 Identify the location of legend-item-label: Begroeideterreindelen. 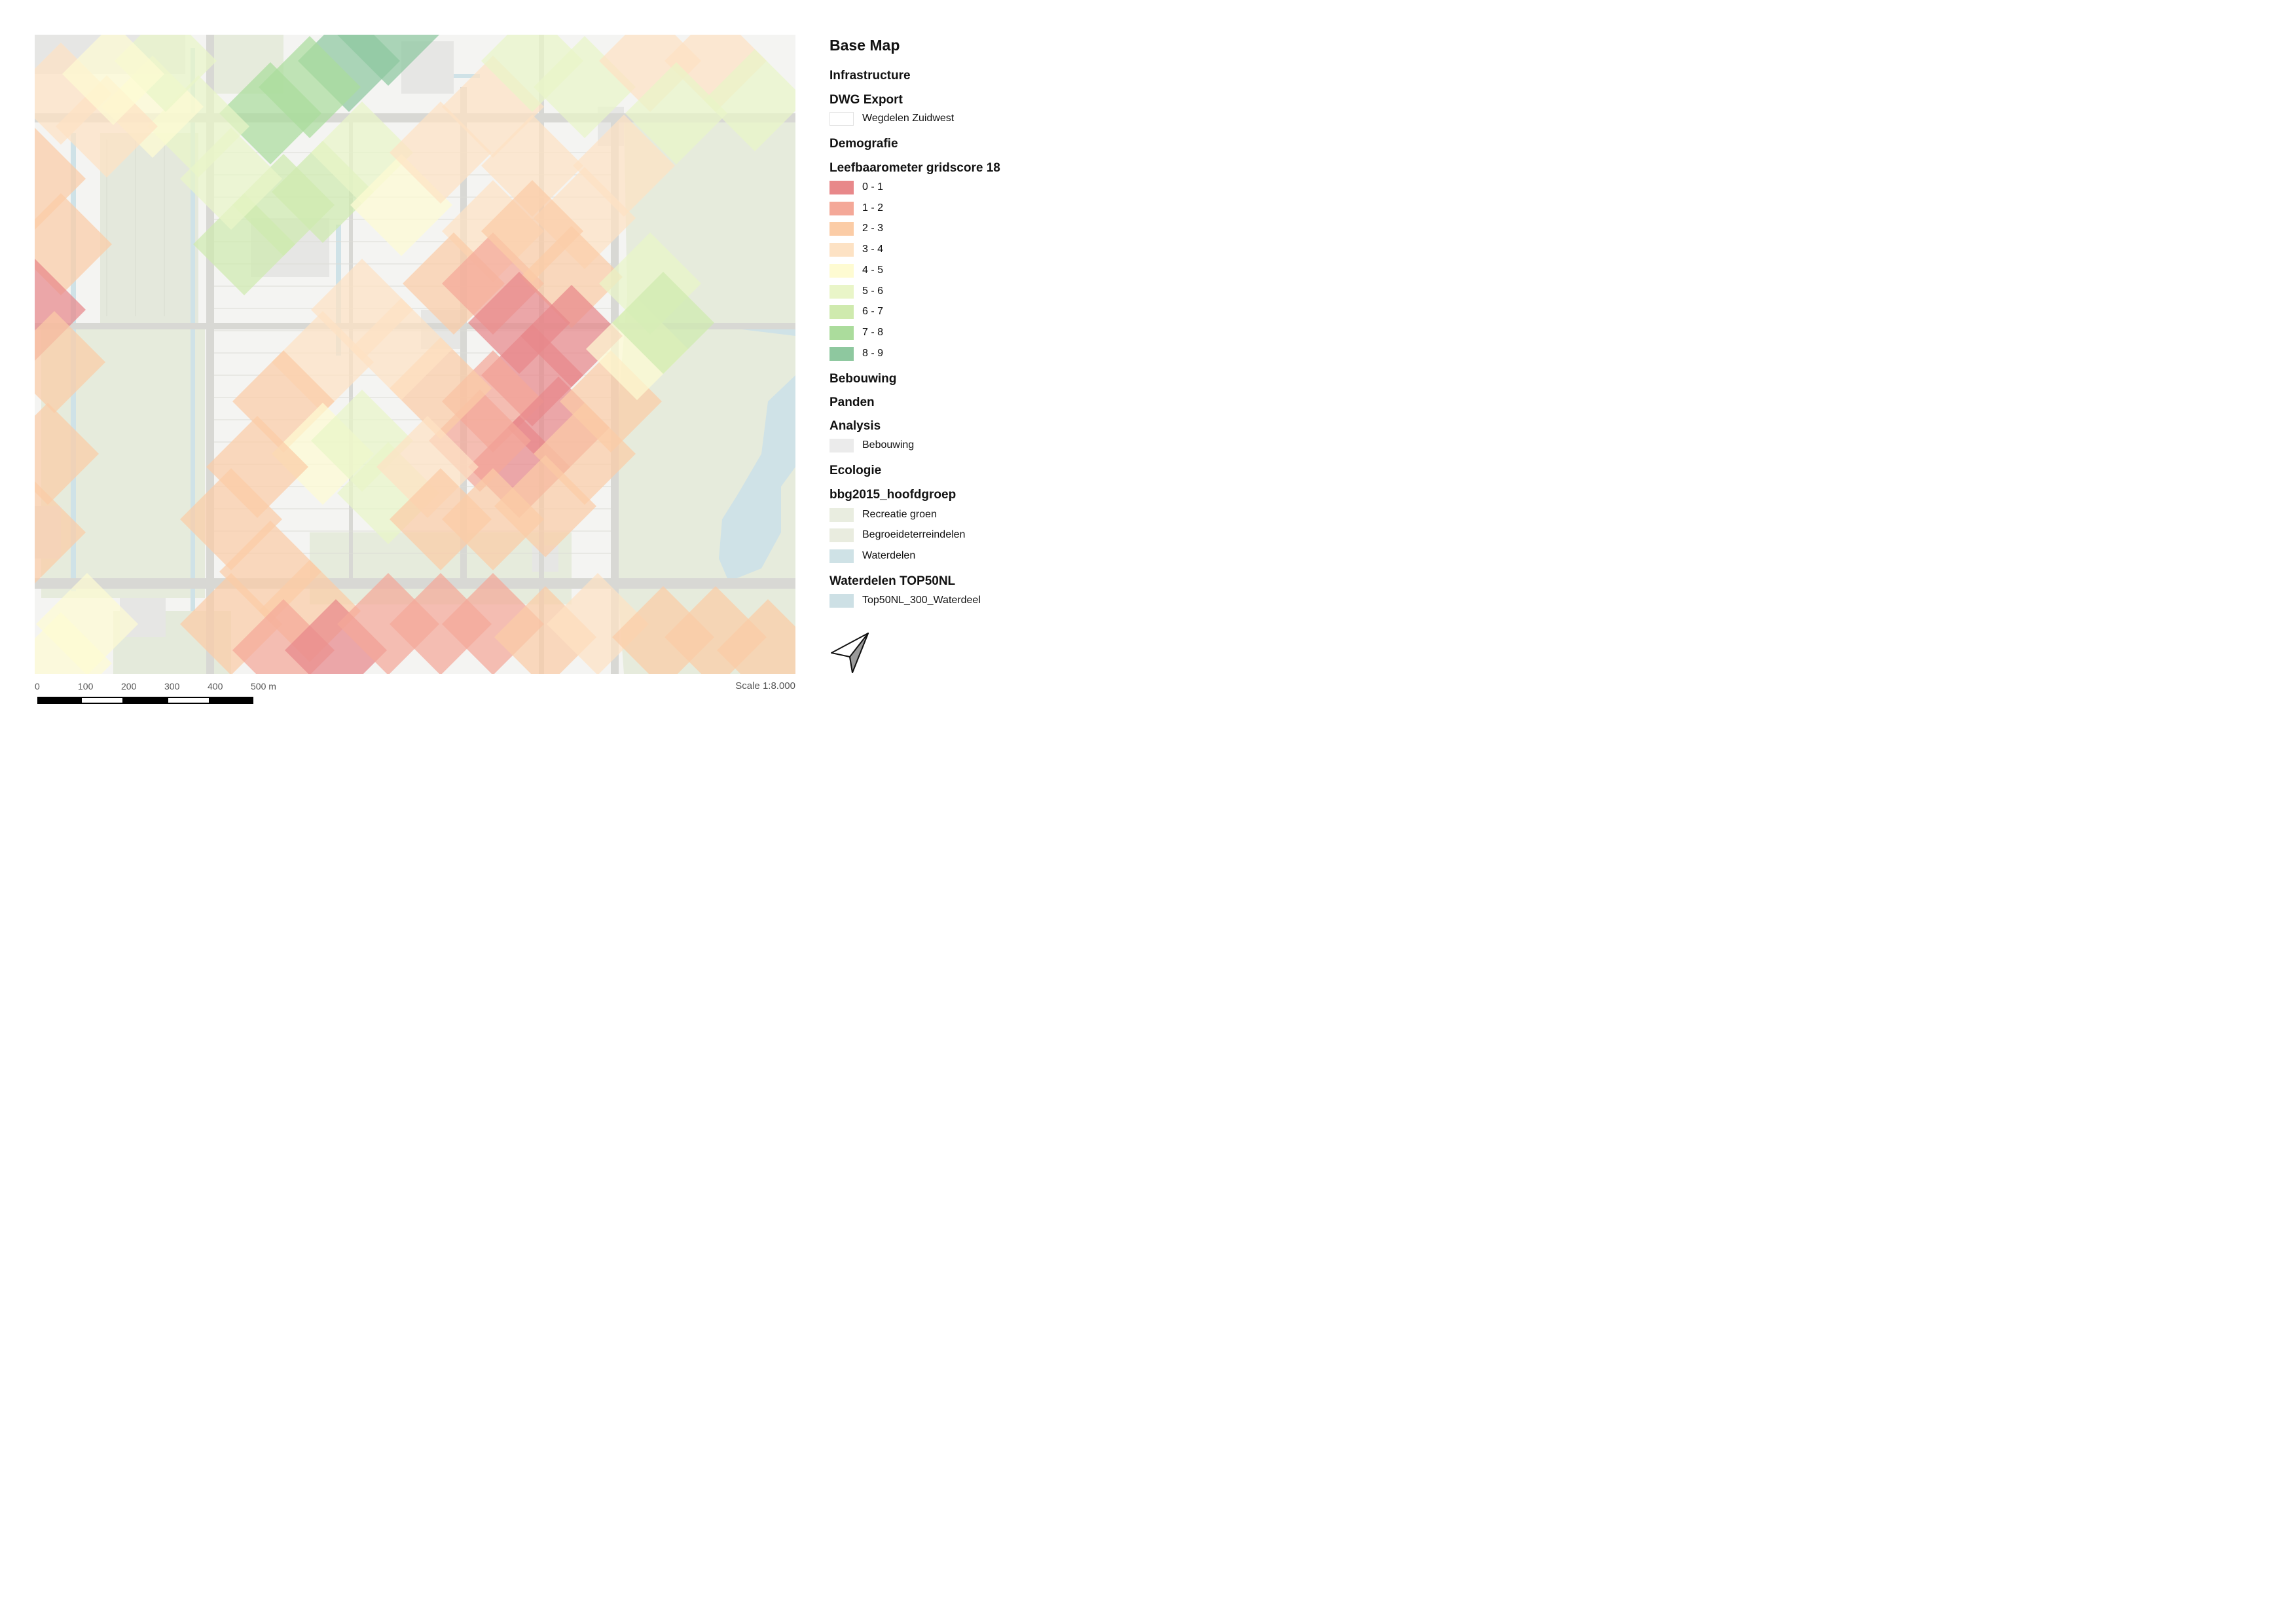
(914, 534).